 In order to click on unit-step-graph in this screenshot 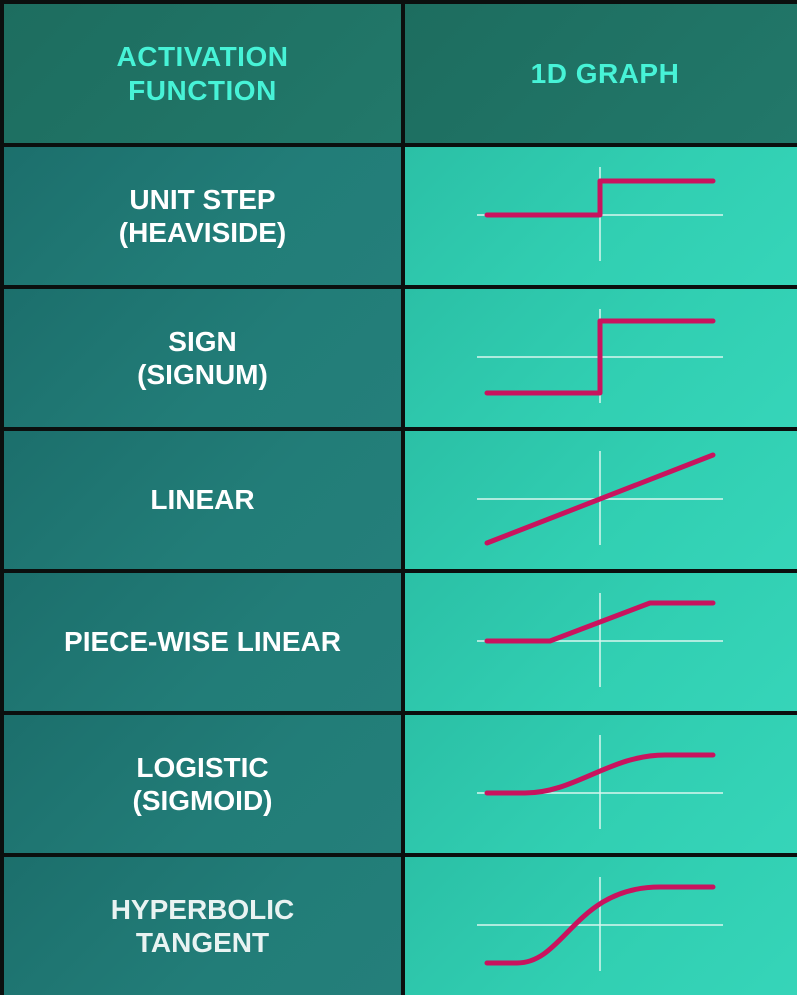, I will do `click(600, 214)`.